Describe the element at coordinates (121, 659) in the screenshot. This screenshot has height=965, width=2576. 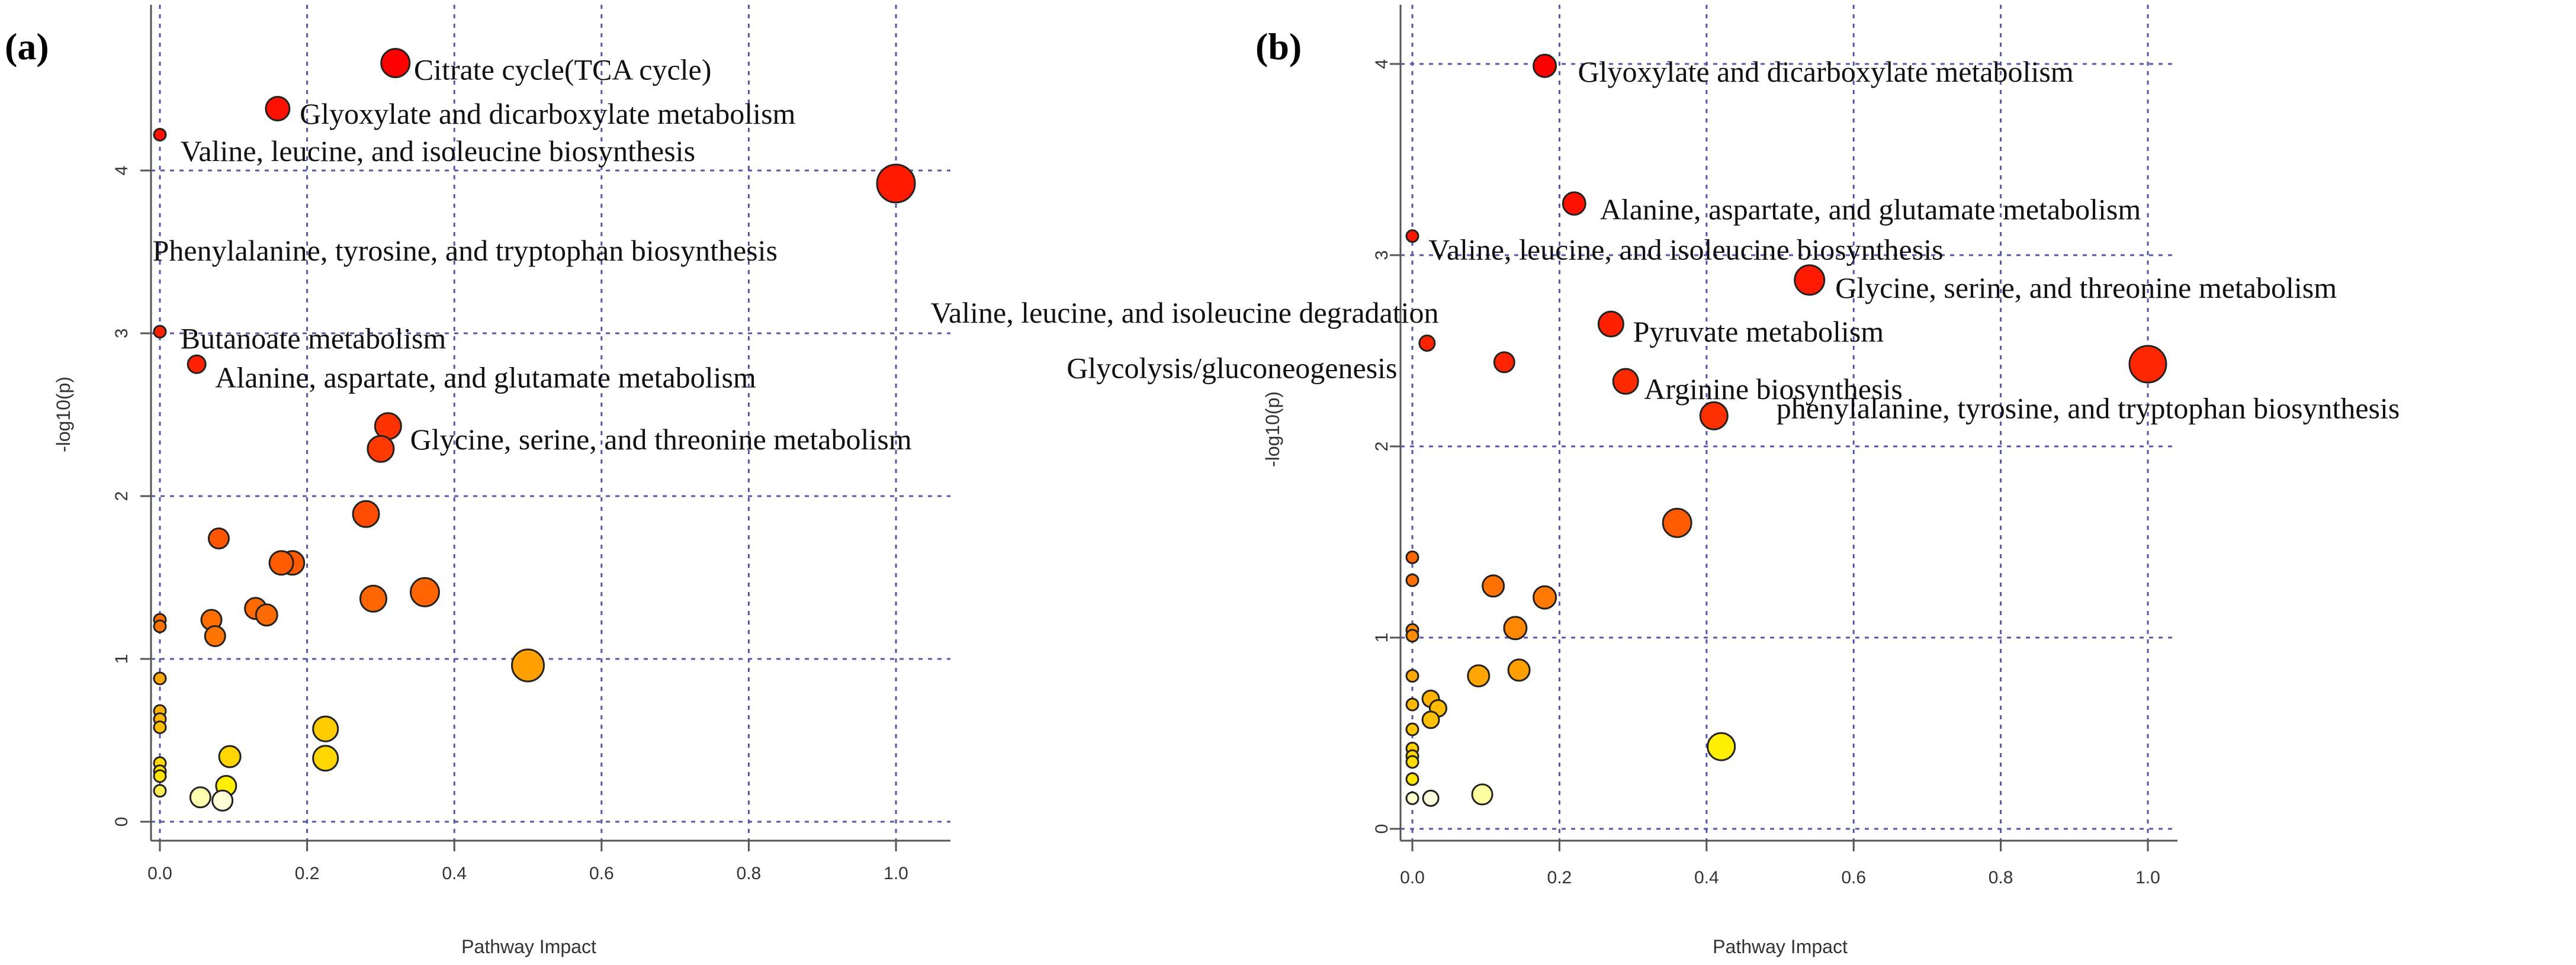
I see `y-tick-label-a-1: 1` at that location.